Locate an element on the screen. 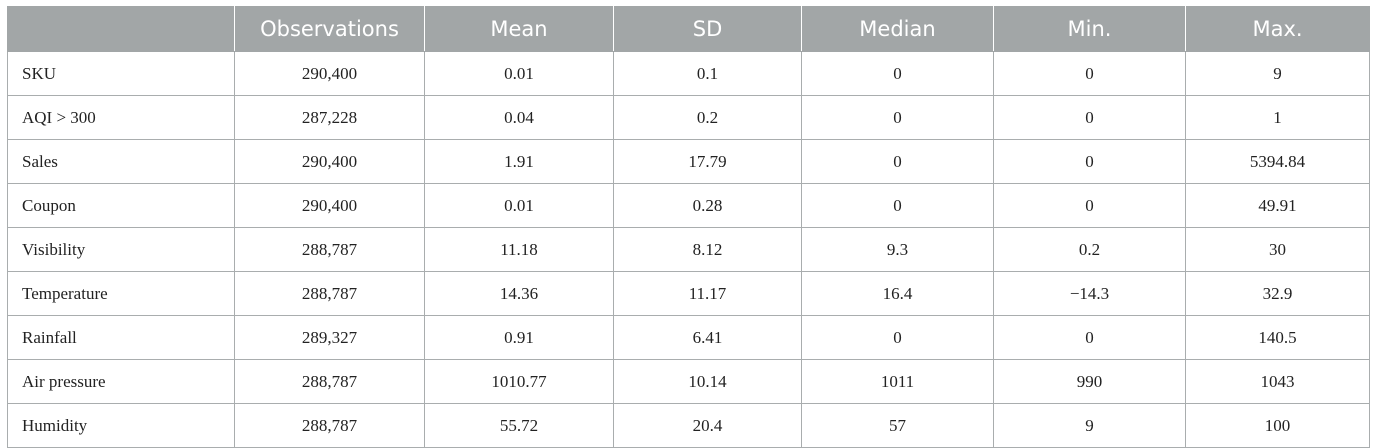 The image size is (1375, 448). cell-mean: 14.36 is located at coordinates (519, 293).